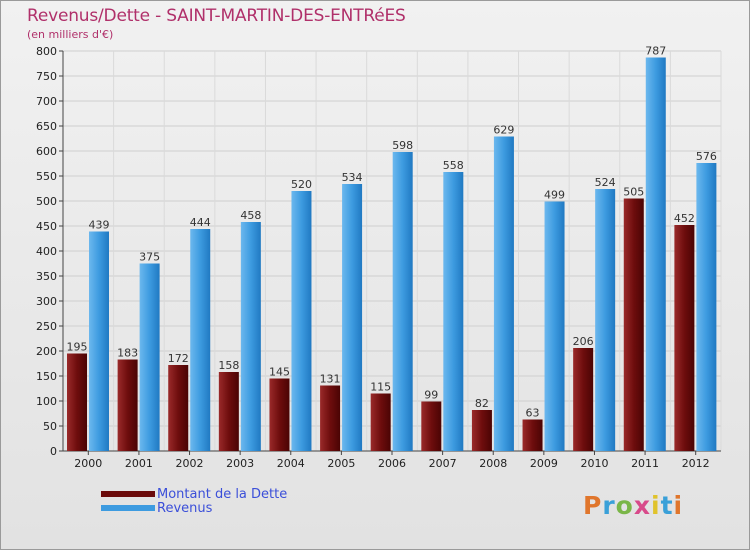 This screenshot has width=750, height=550. What do you see at coordinates (250, 215) in the screenshot?
I see `data-label-revenus: 458` at bounding box center [250, 215].